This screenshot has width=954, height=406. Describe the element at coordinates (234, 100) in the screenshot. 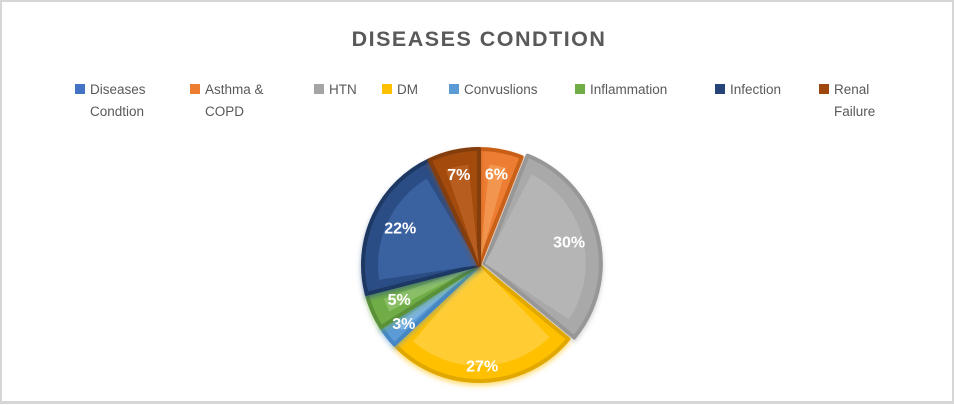

I see `legend-label: Asthma & COPD` at that location.